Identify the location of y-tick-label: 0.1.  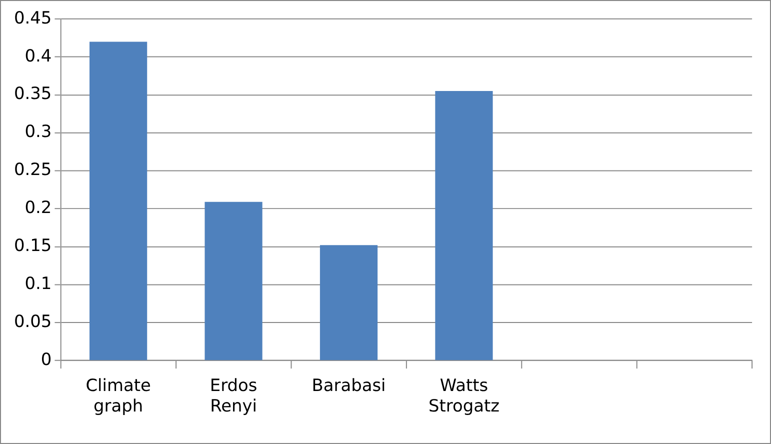
(38, 283).